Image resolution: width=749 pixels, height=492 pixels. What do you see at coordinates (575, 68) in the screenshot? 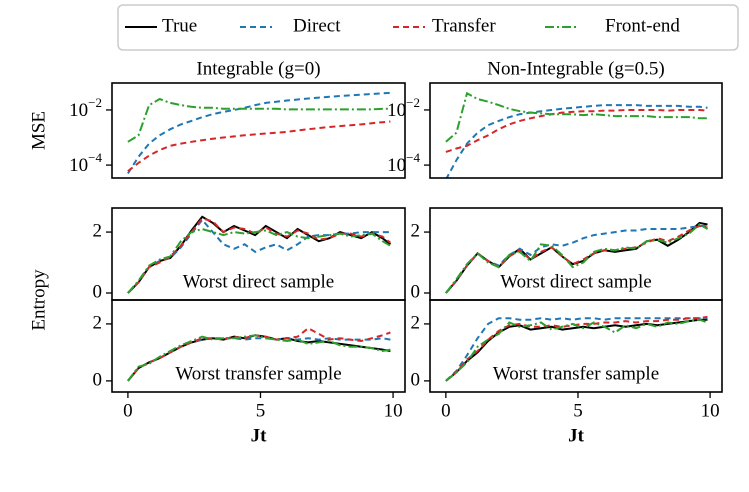
I see `panel-title: Non-Integrable (g=0.5)` at bounding box center [575, 68].